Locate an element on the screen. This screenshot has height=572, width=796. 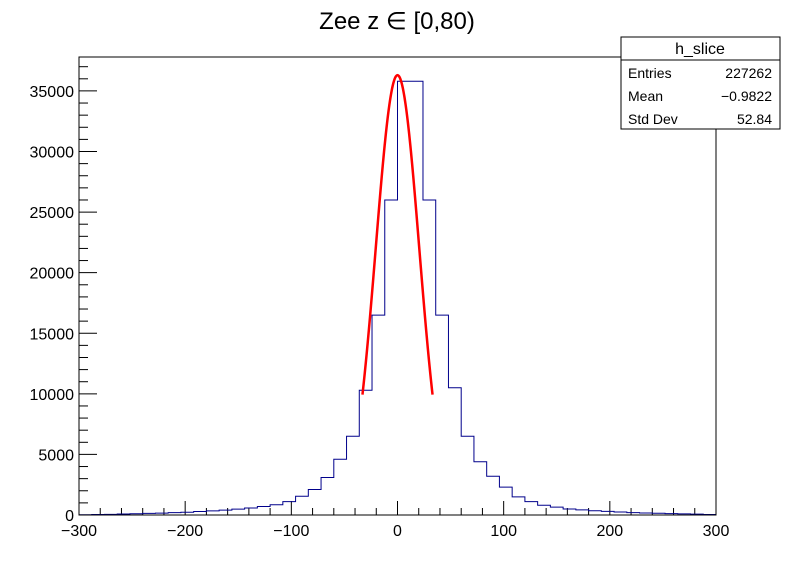
stats-stddev-label: Std Dev is located at coordinates (653, 119).